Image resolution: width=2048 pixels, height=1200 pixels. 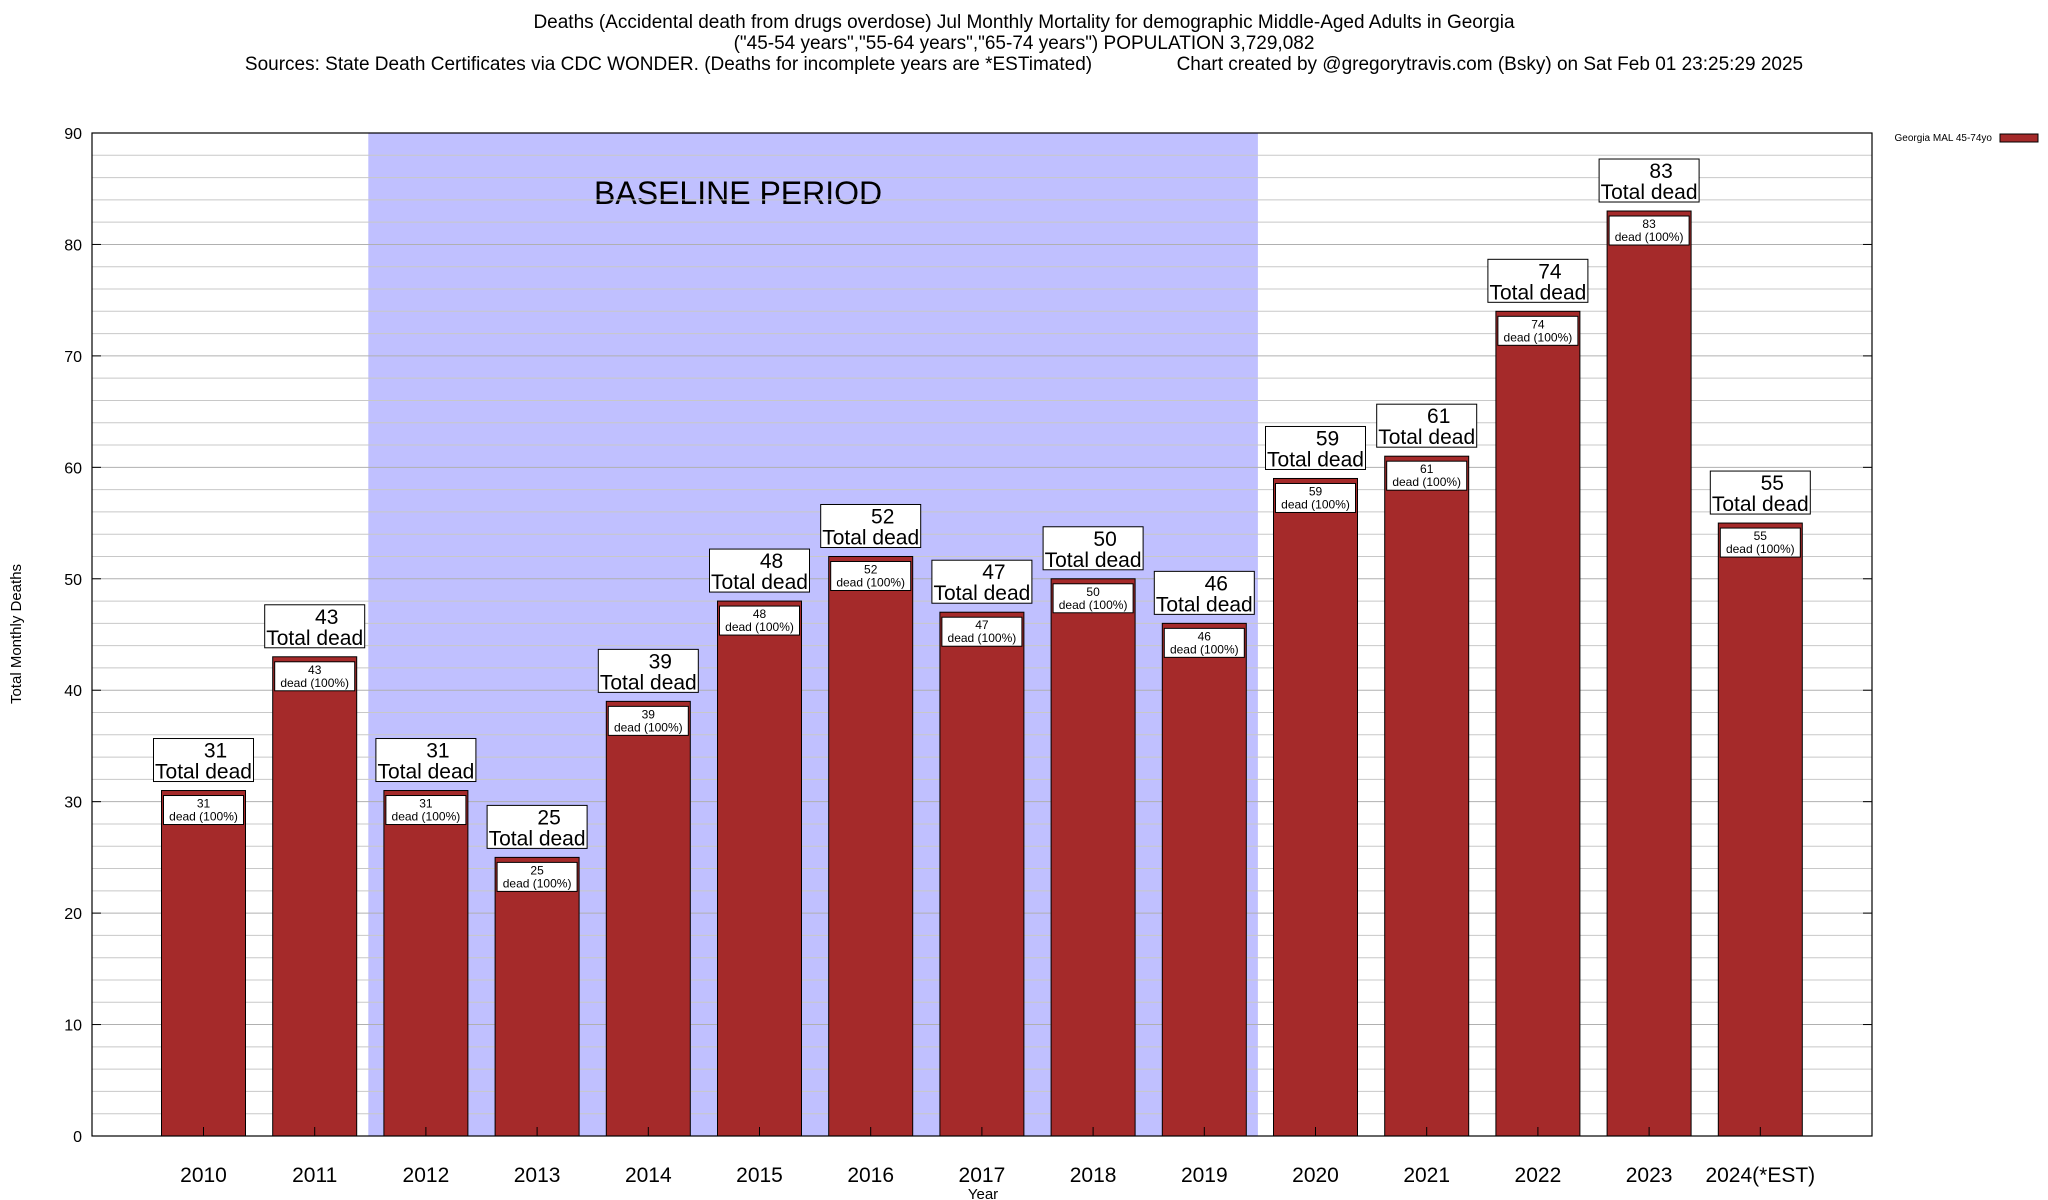 I want to click on legend-swatch, so click(x=2019, y=138).